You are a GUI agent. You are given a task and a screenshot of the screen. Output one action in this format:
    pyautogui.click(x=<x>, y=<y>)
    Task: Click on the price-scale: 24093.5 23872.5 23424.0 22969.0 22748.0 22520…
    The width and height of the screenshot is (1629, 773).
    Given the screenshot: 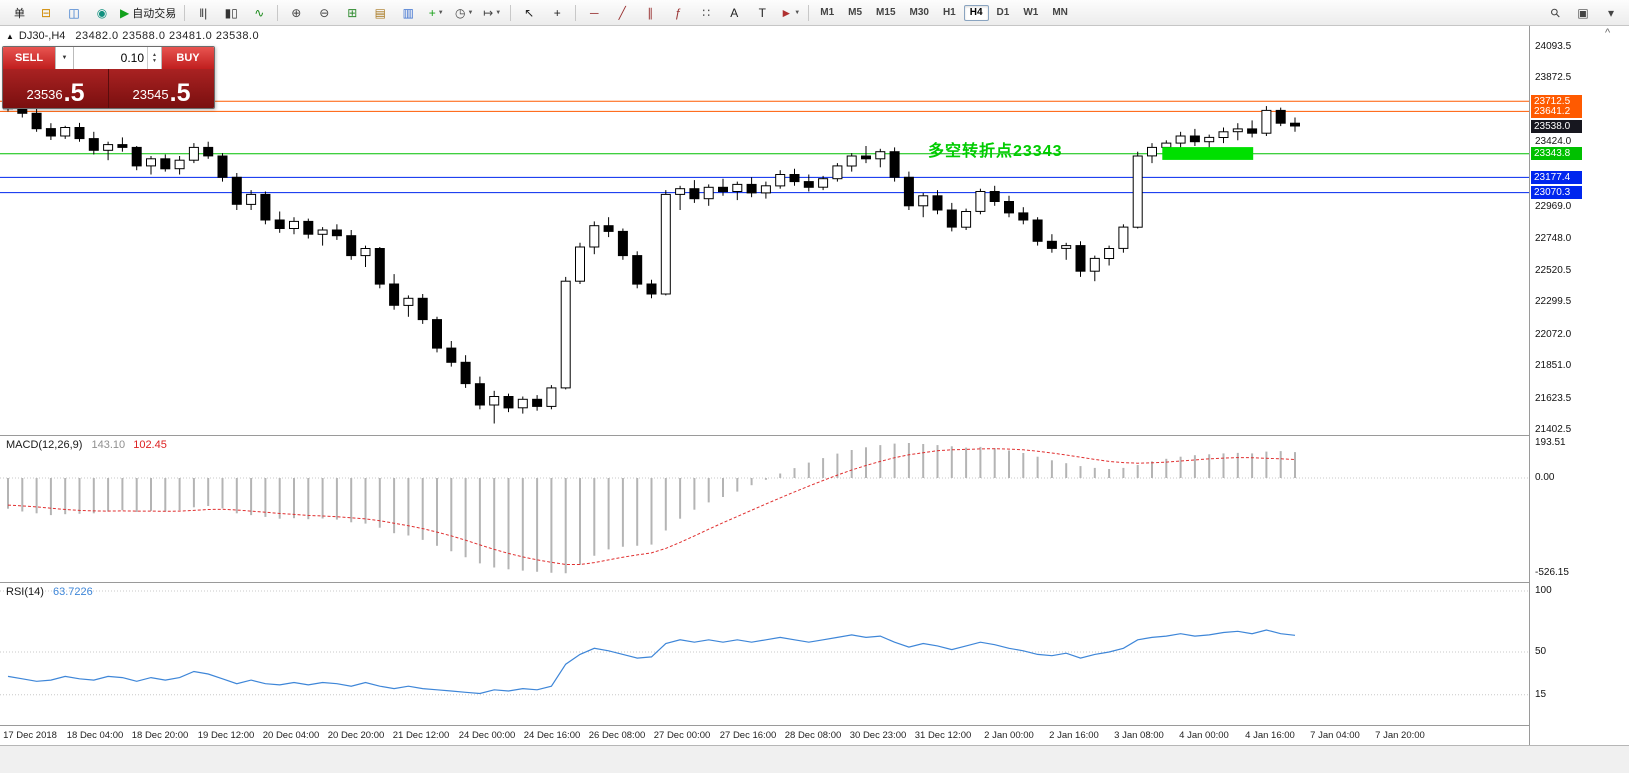 What is the action you would take?
    pyautogui.click(x=1579, y=385)
    